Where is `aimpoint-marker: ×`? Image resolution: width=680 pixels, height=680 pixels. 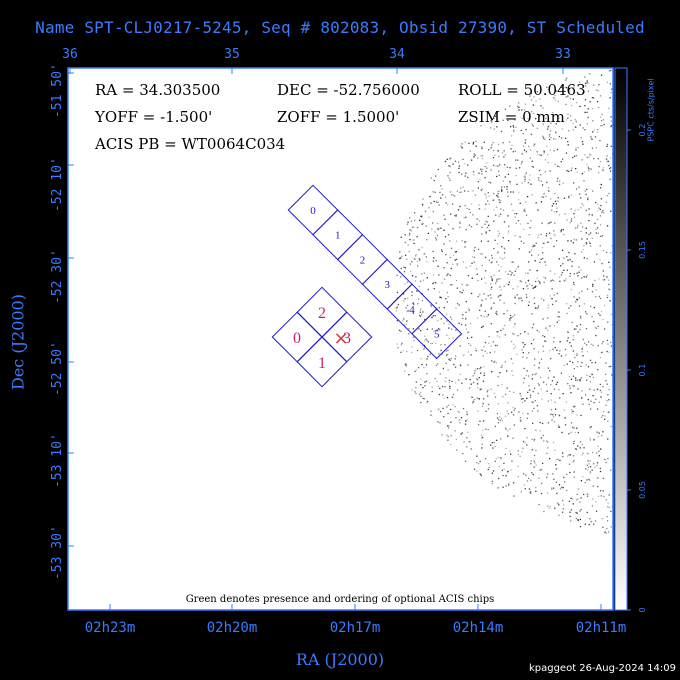
aimpoint-marker: × is located at coordinates (340, 338).